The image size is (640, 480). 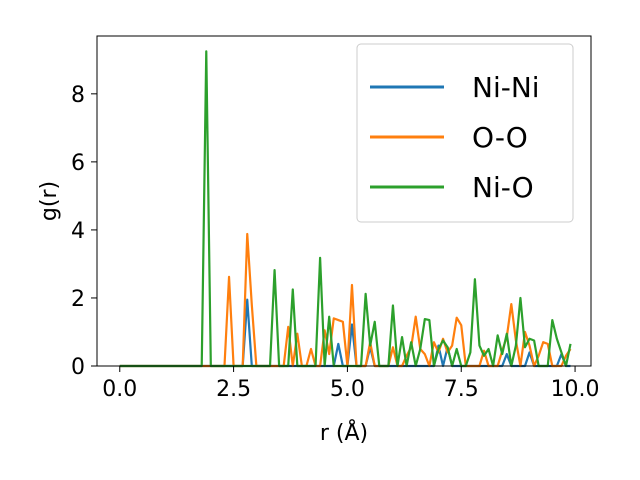 What do you see at coordinates (575, 389) in the screenshot?
I see `x-tick-label: 10.0` at bounding box center [575, 389].